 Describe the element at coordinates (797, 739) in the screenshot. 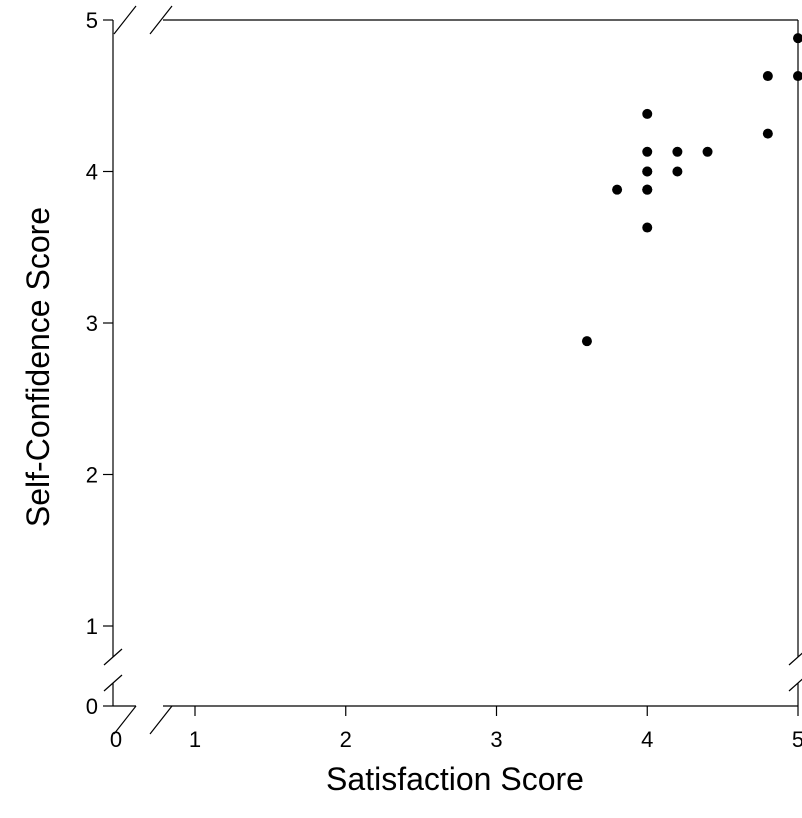

I see `x-tick-label: 5` at that location.